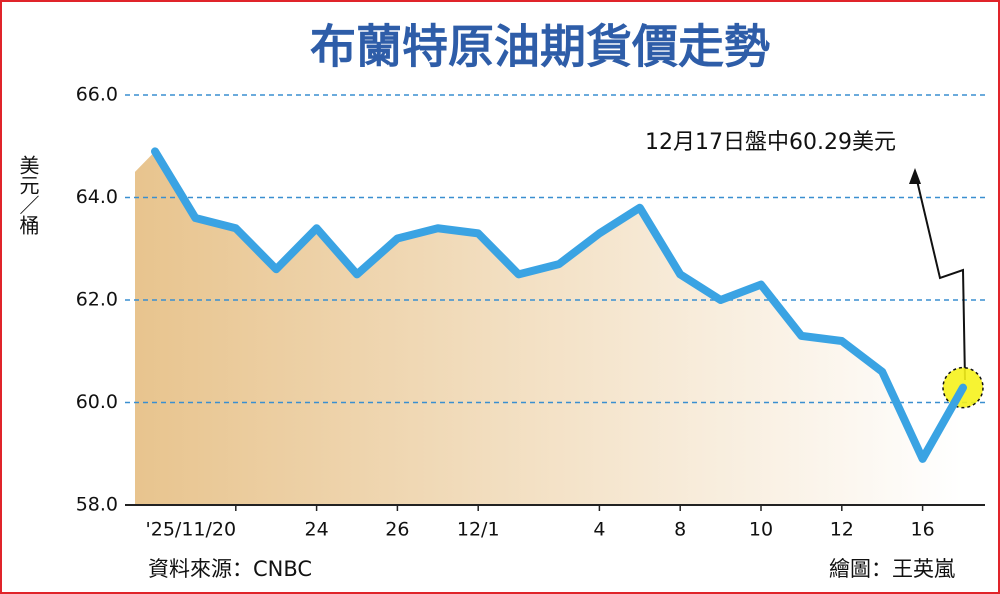  What do you see at coordinates (97, 402) in the screenshot?
I see `y-tick-label: 60.0` at bounding box center [97, 402].